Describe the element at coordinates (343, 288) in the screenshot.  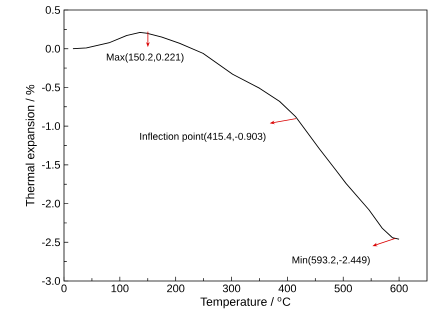
I see `x-tick-label: 500` at that location.